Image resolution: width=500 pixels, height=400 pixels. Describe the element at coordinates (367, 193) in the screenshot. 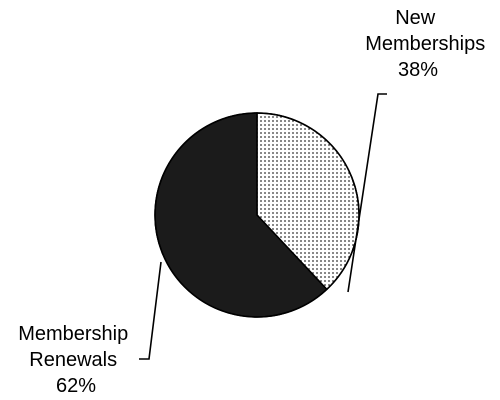

I see `new-memberships-leader-line` at that location.